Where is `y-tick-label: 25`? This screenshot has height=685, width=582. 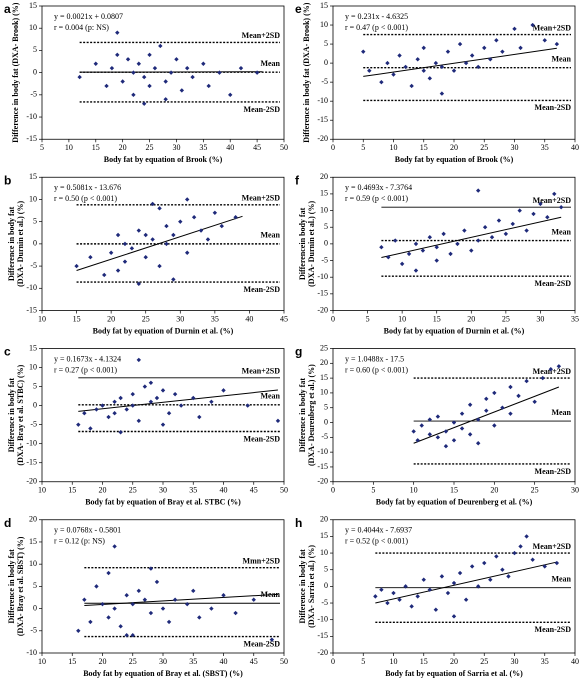
y-tick-label: 25 is located at coordinates (324, 347).